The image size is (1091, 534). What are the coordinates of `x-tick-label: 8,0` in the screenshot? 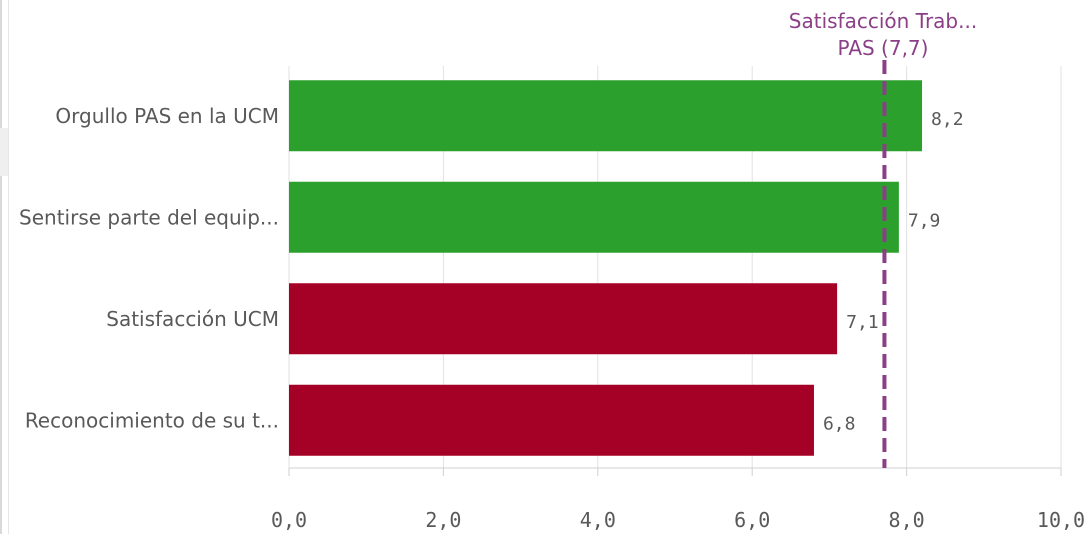 It's located at (907, 520).